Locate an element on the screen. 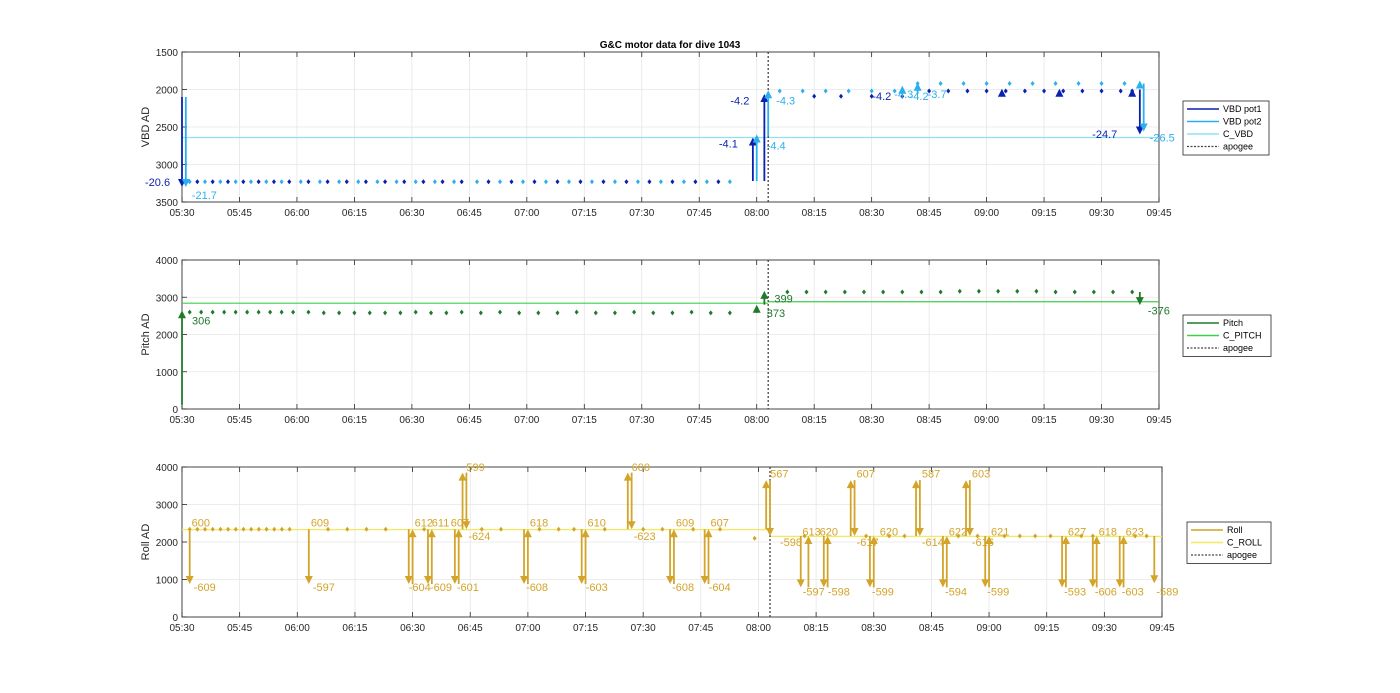 This screenshot has width=1400, height=693. data-label: -21.7 is located at coordinates (204, 196).